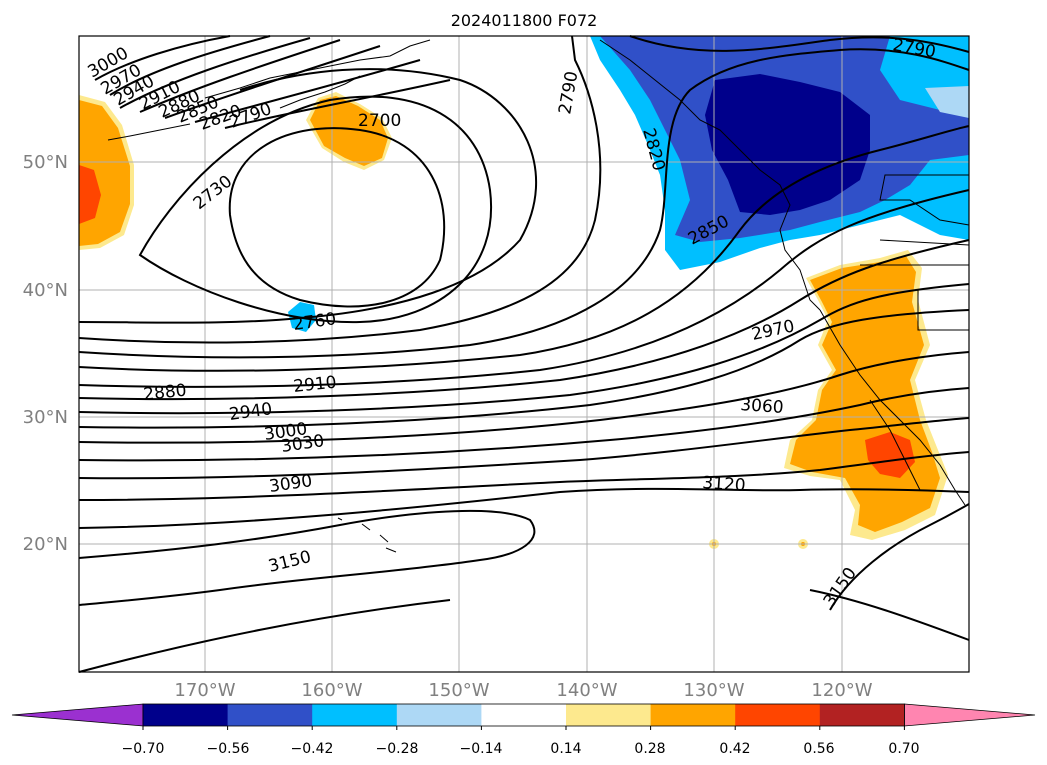 This screenshot has width=1047, height=765. Describe the element at coordinates (841, 690) in the screenshot. I see `lon-label: 120°W` at that location.